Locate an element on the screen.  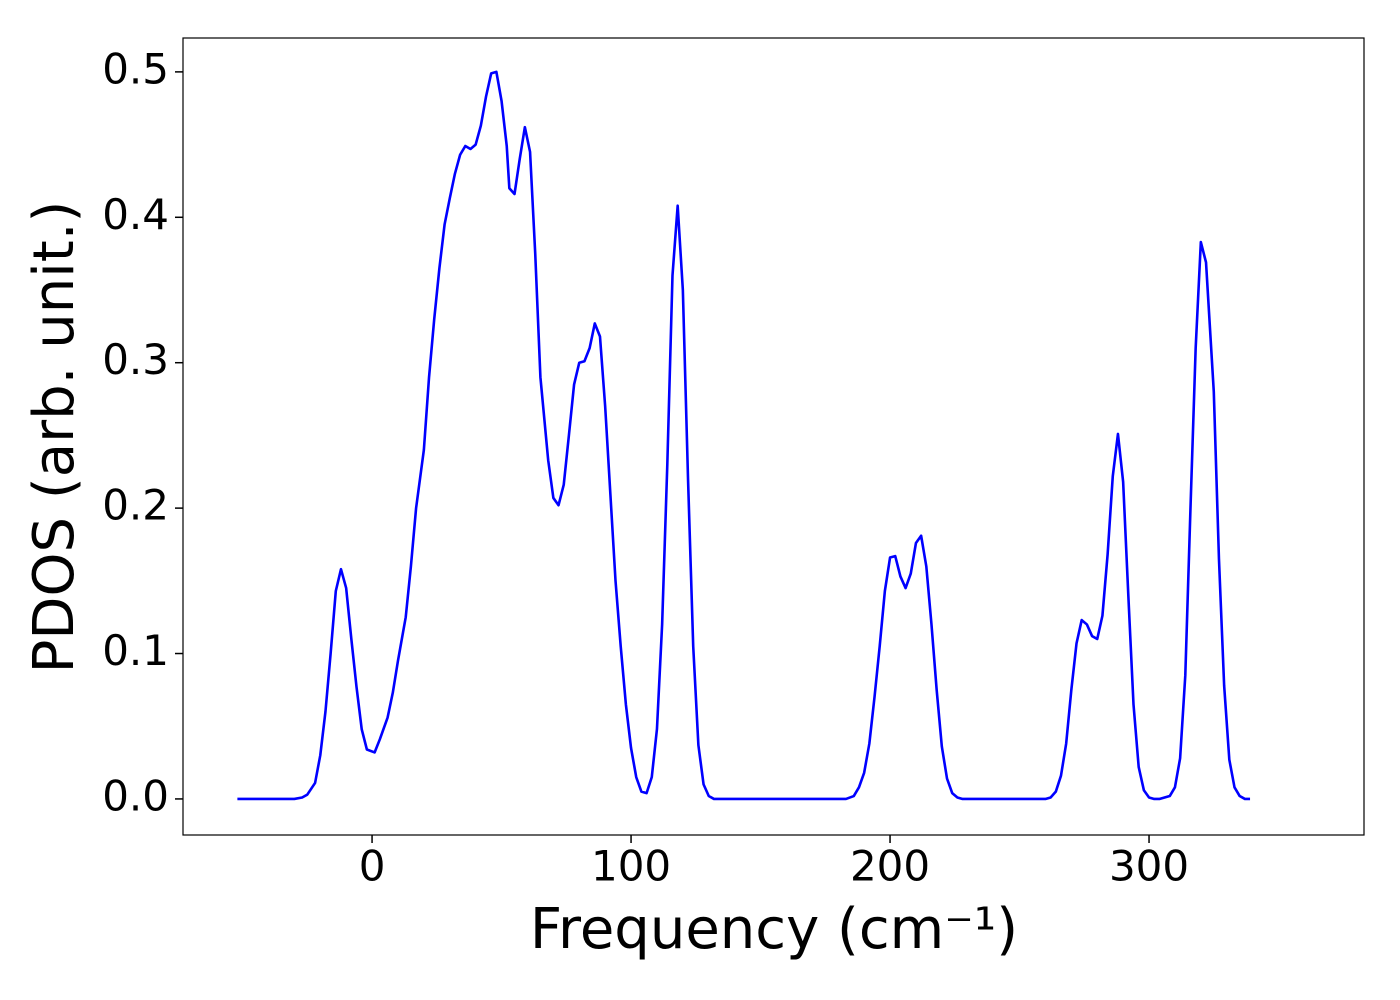
x-tick-label: 0 is located at coordinates (372, 866).